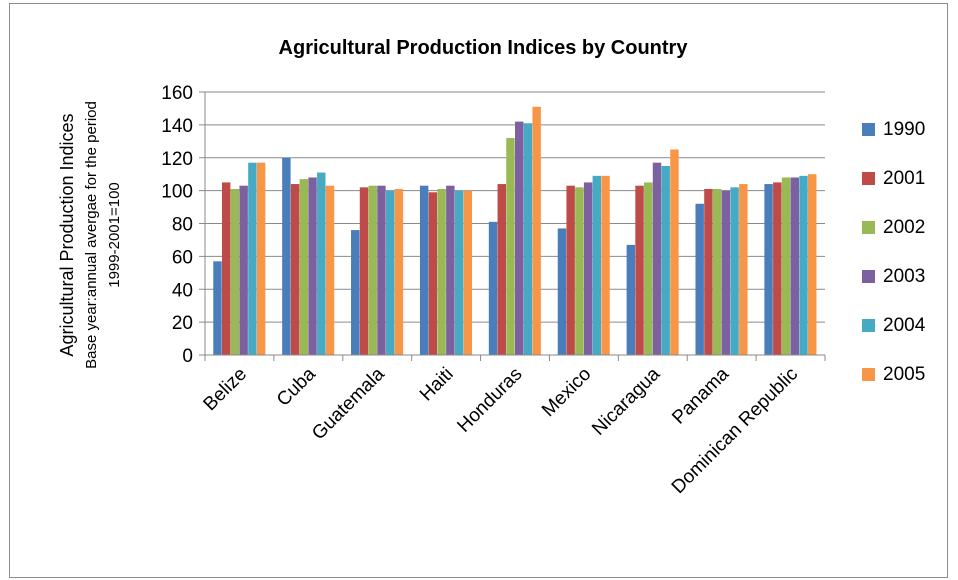 This screenshot has height=580, width=958. I want to click on y-tick-label: 100, so click(177, 192).